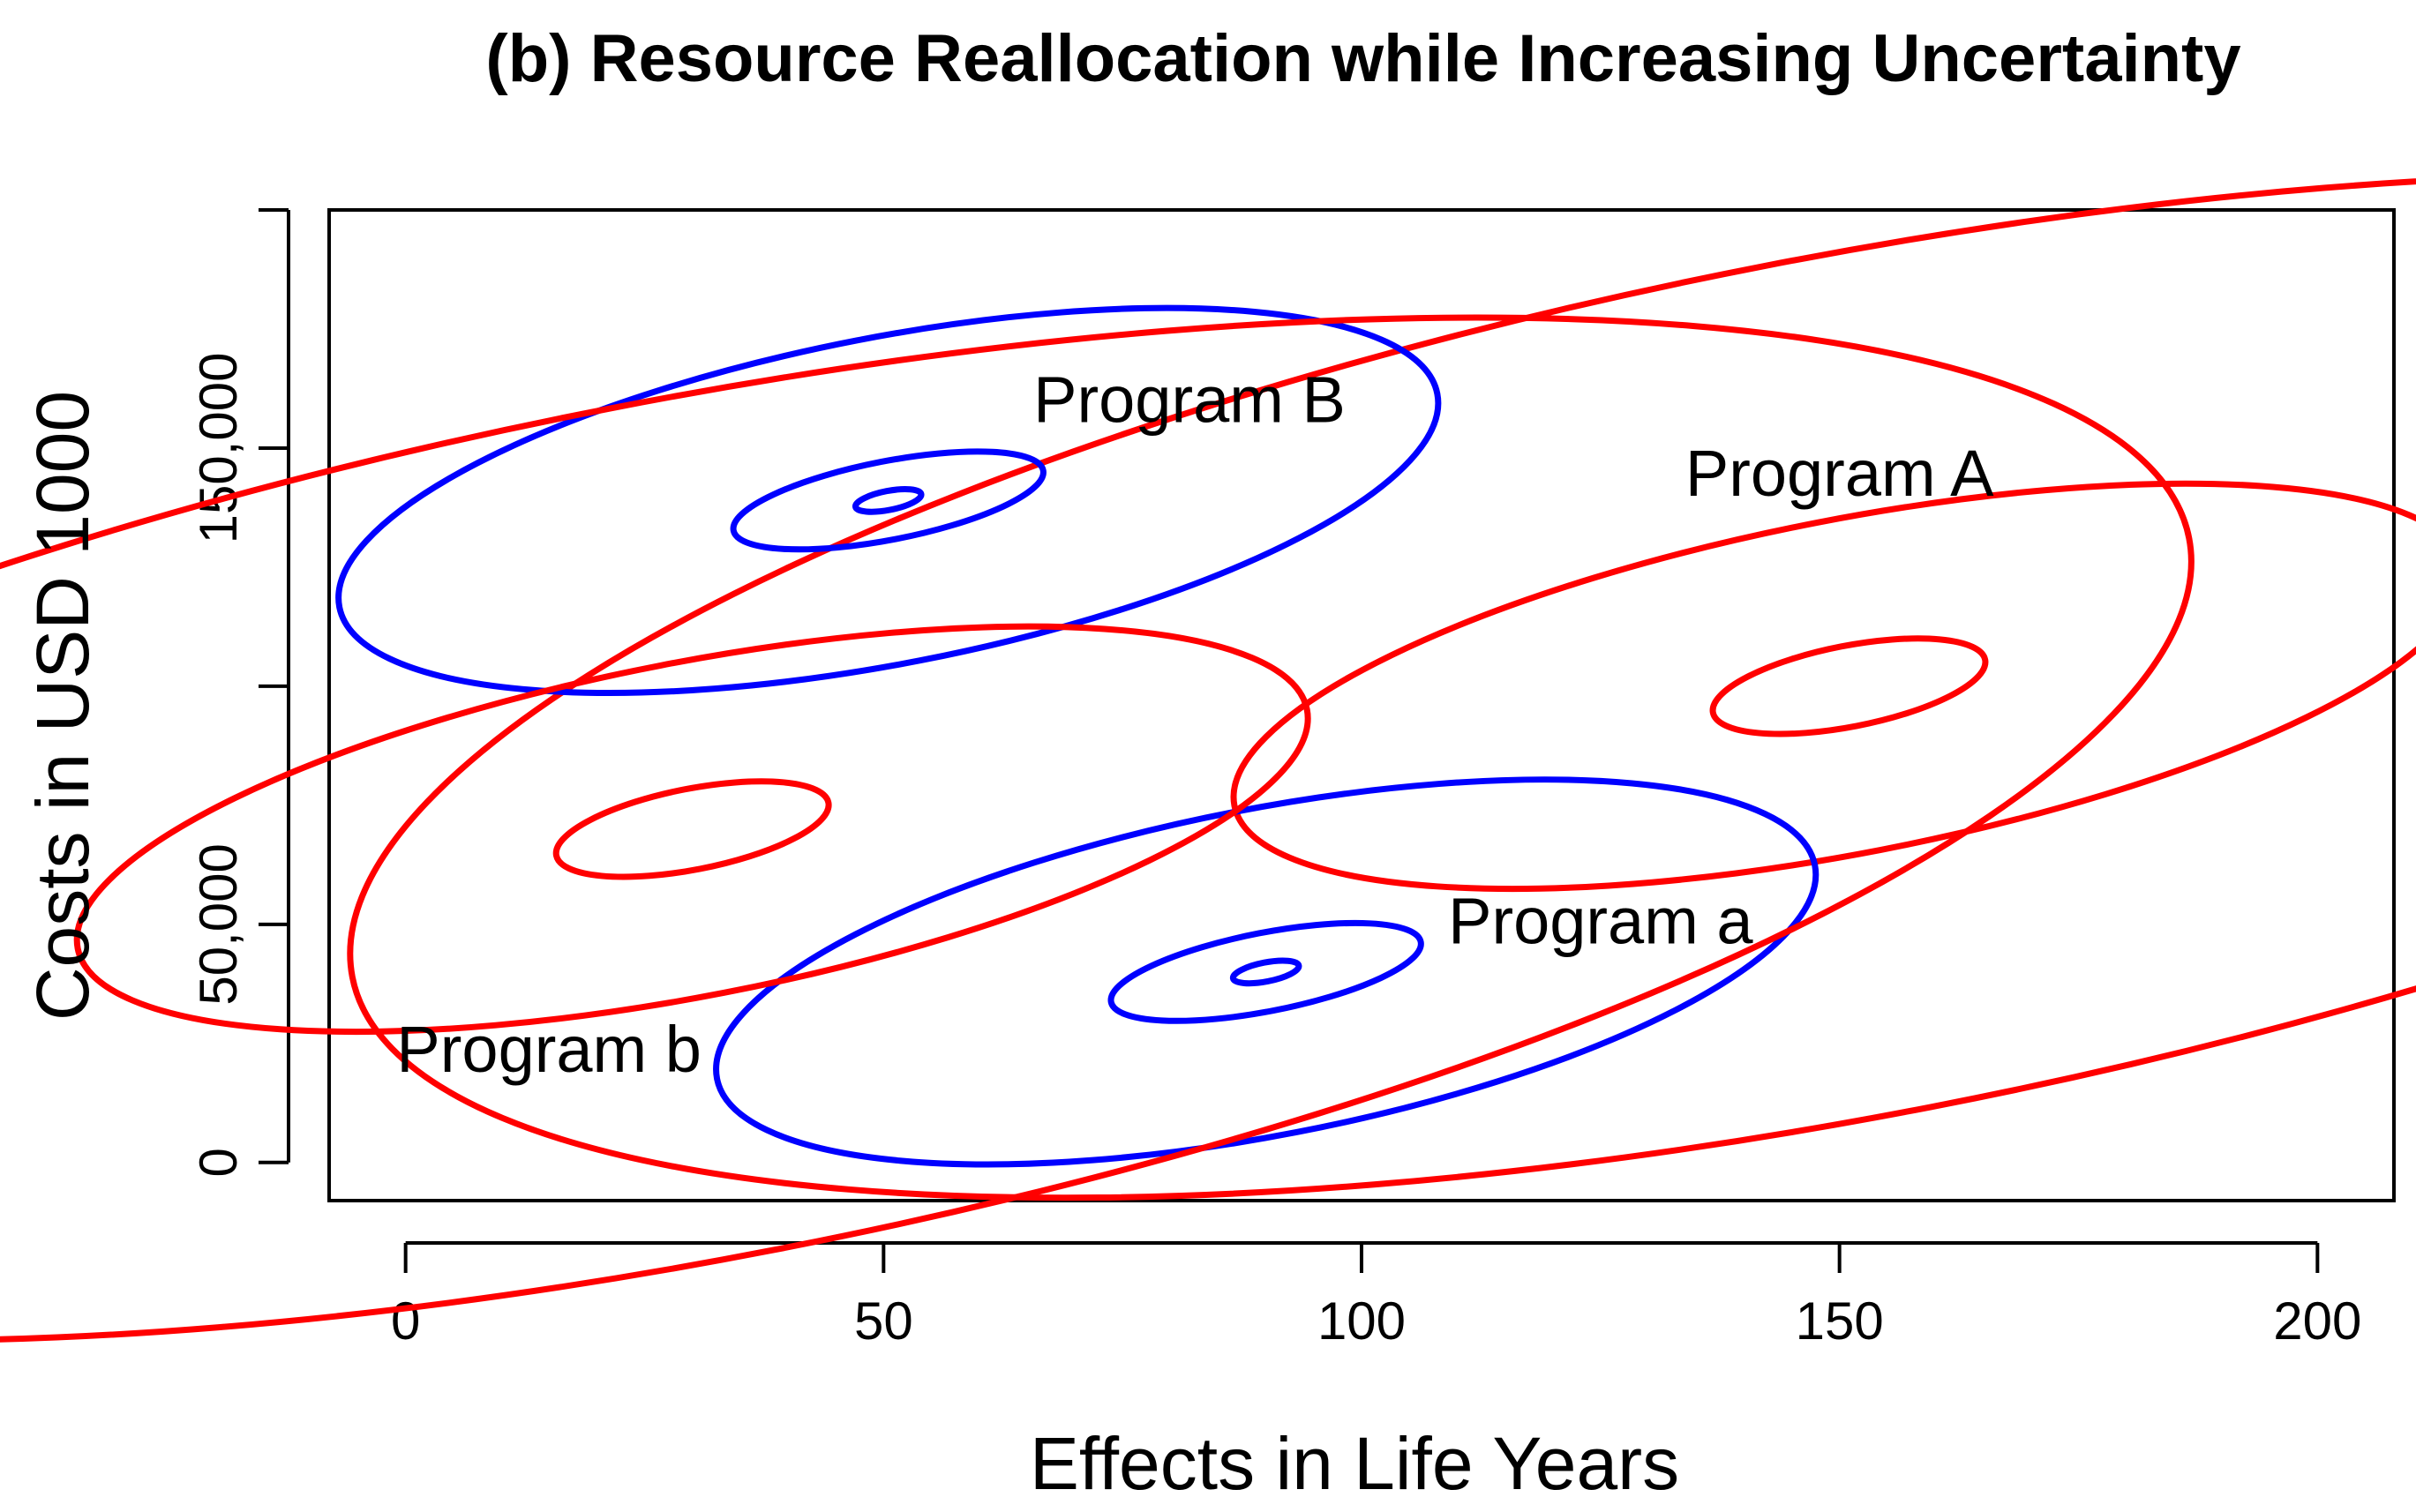 This screenshot has width=2416, height=1512. Describe the element at coordinates (1600, 920) in the screenshot. I see `program-label: Program a` at that location.